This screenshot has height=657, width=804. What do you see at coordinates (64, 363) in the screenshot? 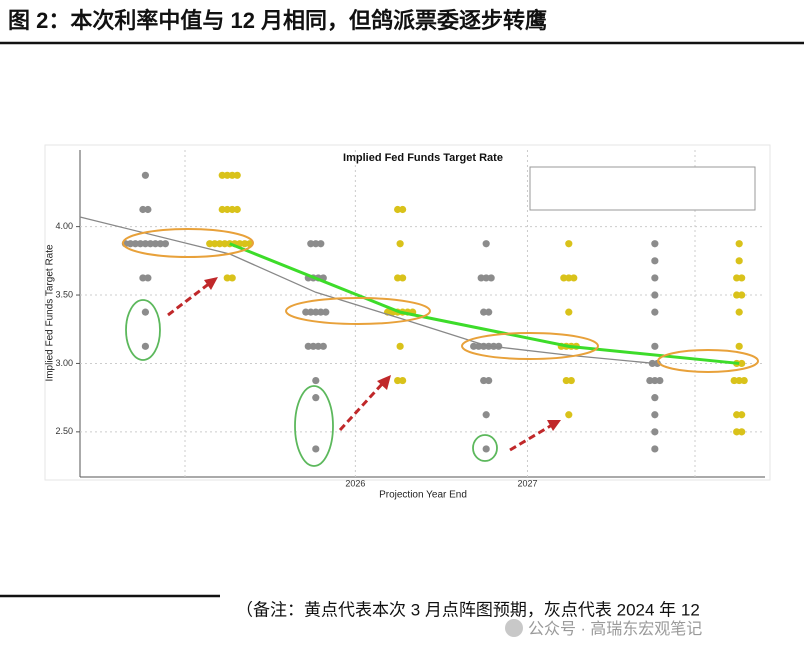
I see `y-tick-label: 3.00` at bounding box center [64, 363].